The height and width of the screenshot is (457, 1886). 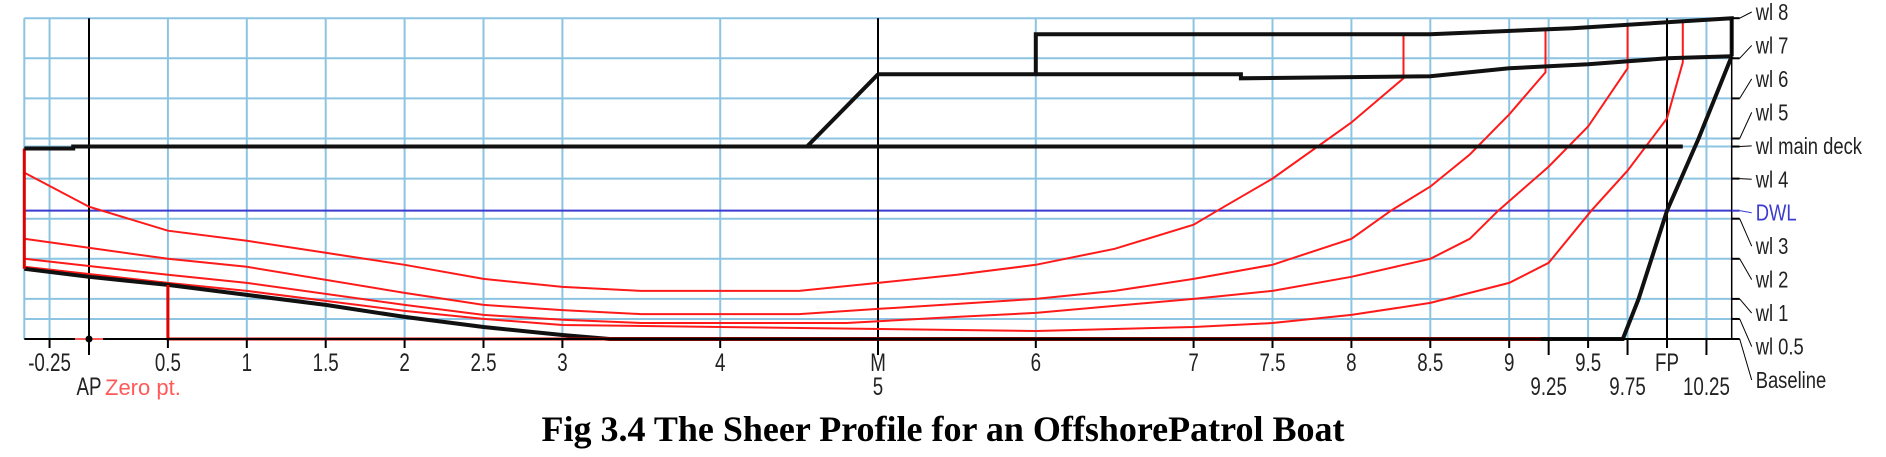 I want to click on station-label: 1, so click(x=247, y=362).